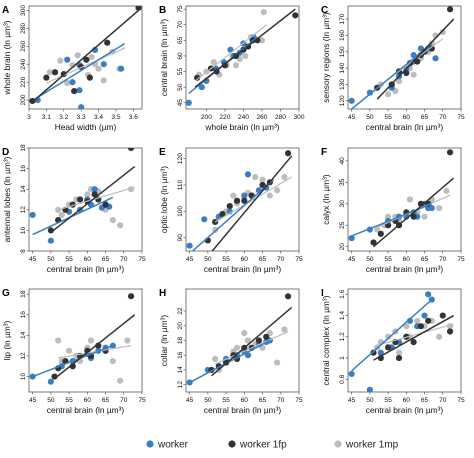 This screenshot has width=474, height=458. I want to click on y-tick-label: 65, so click(180, 40).